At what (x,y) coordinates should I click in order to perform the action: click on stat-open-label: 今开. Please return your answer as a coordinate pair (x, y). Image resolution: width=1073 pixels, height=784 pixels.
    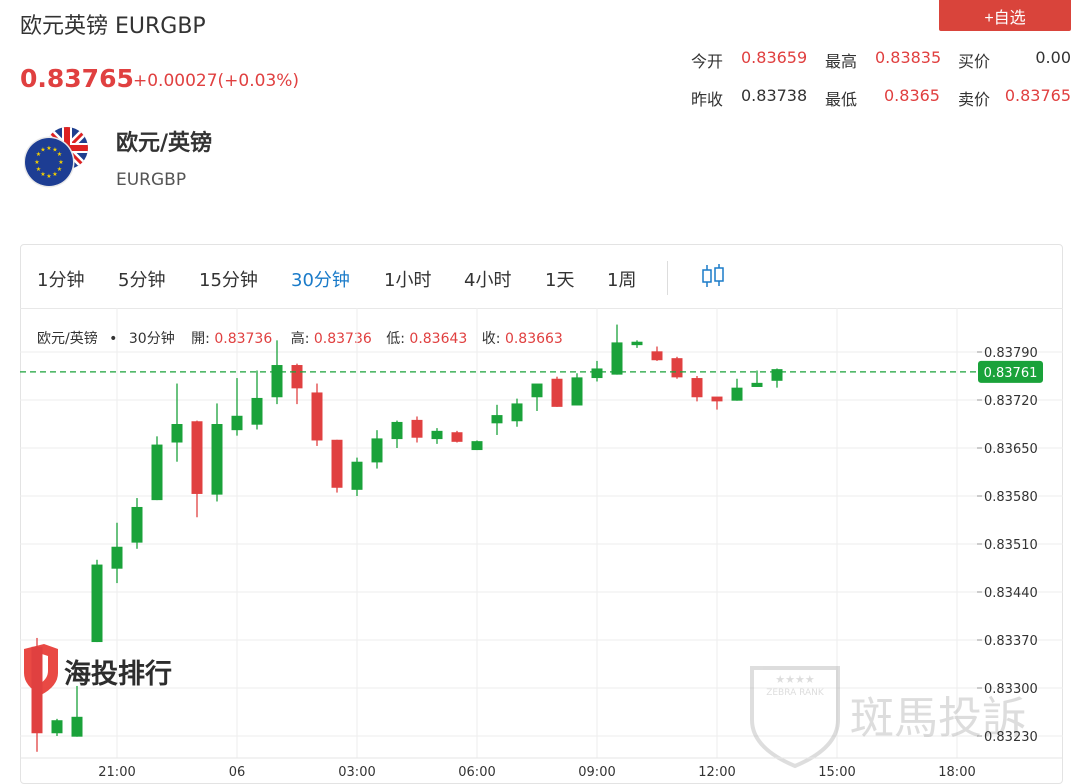
    Looking at the image, I should click on (707, 61).